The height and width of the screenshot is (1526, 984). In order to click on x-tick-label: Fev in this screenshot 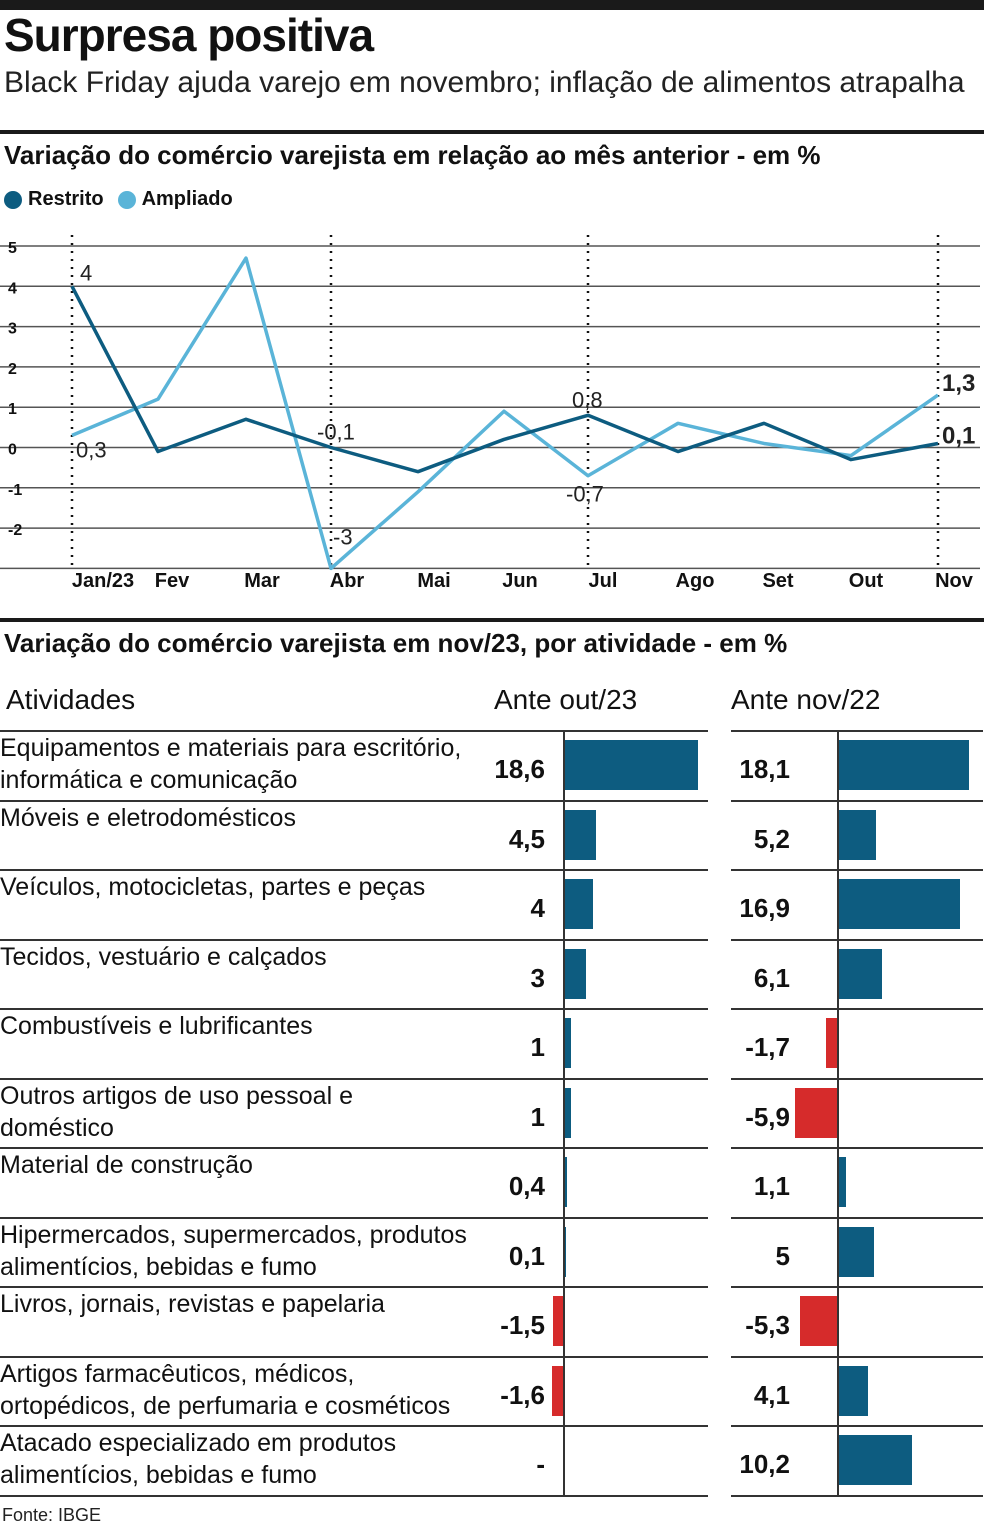, I will do `click(172, 581)`.